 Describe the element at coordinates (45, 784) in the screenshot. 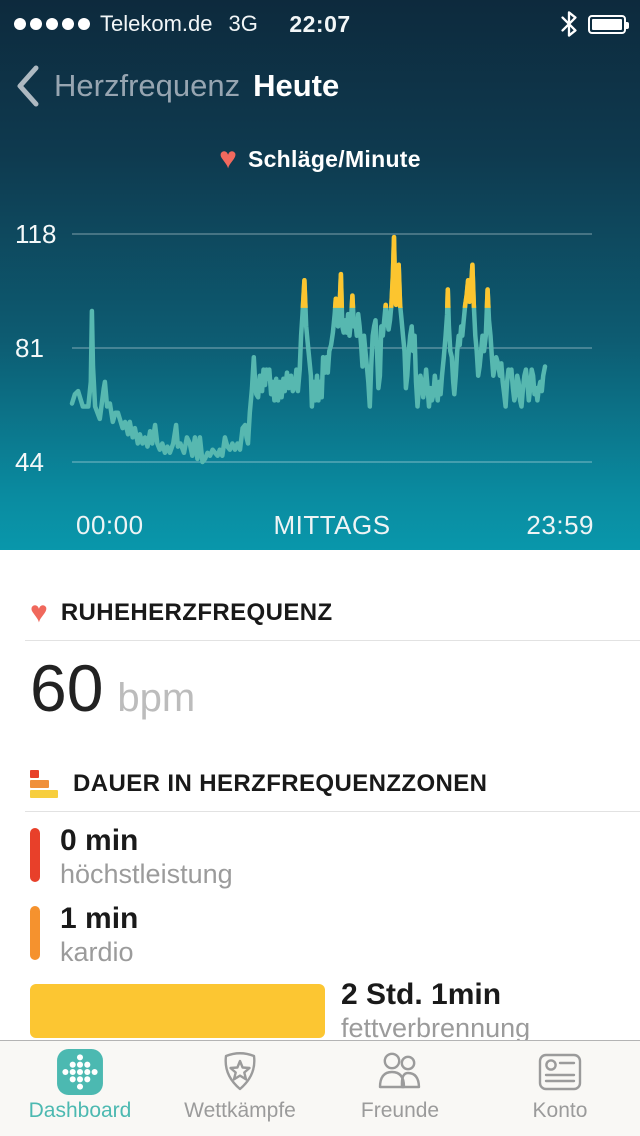

I see `heart-rate-zones-icon` at that location.